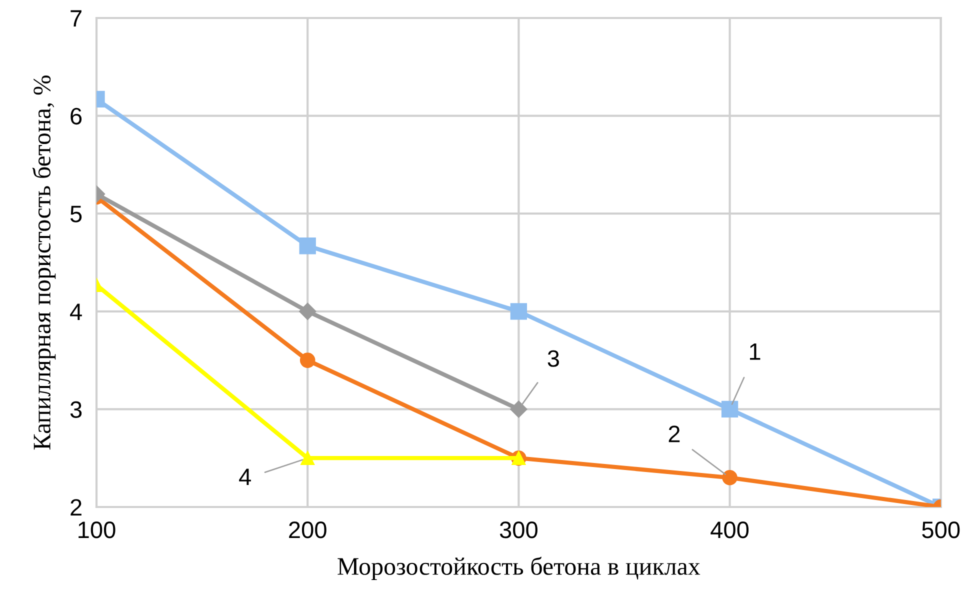  I want to click on y-tick-label: 6, so click(76, 116).